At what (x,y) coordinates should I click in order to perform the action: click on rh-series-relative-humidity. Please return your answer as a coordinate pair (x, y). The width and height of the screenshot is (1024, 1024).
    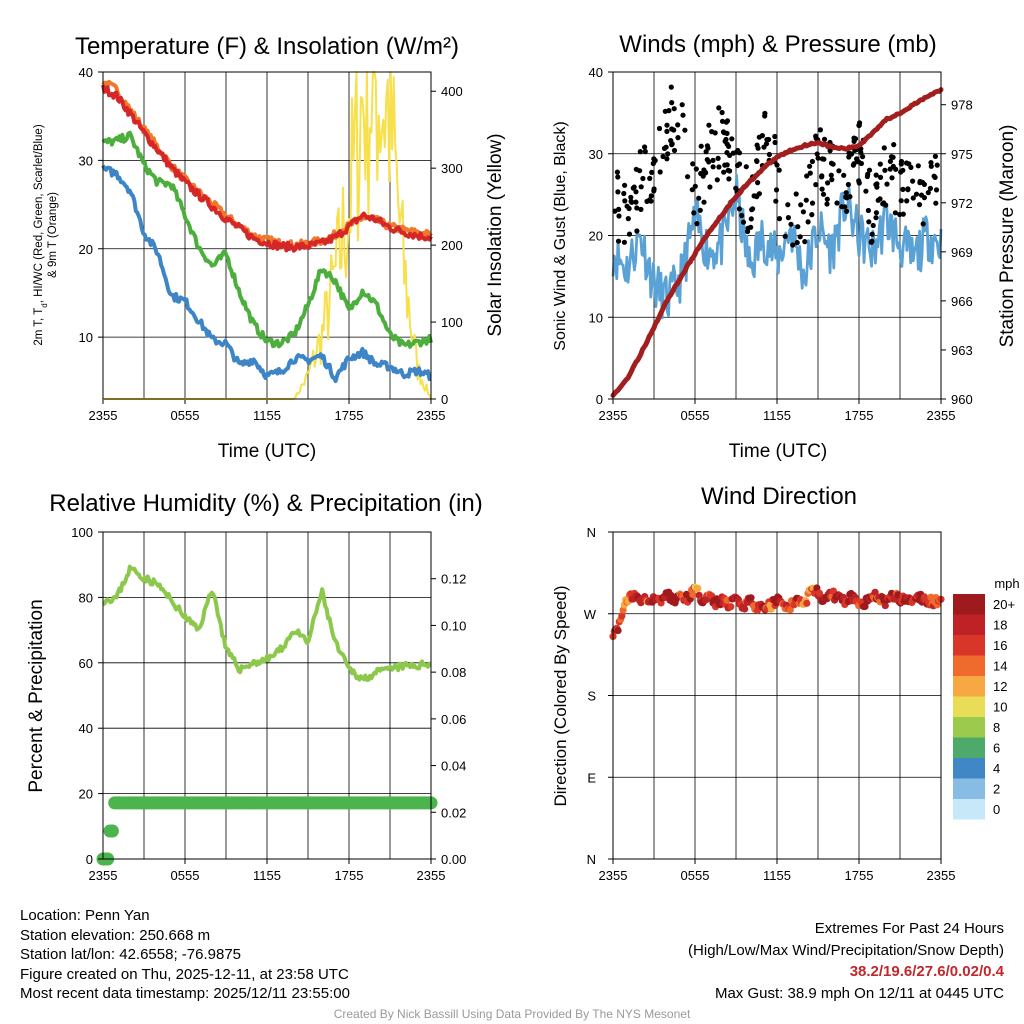
    Looking at the image, I should click on (267, 623).